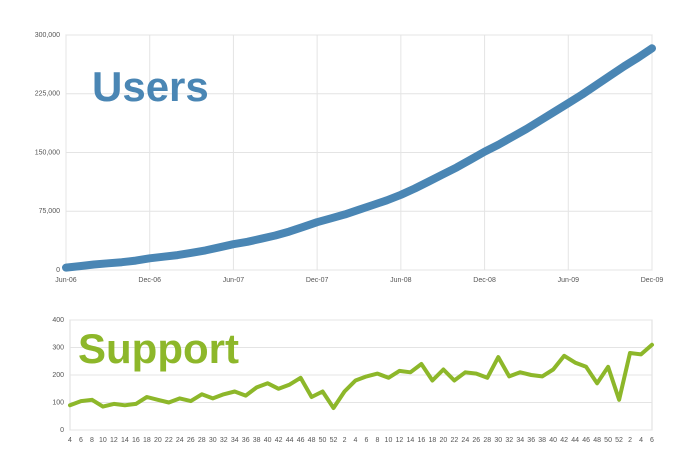 This screenshot has width=690, height=462. I want to click on x-tick-label: Jun-07, so click(234, 280).